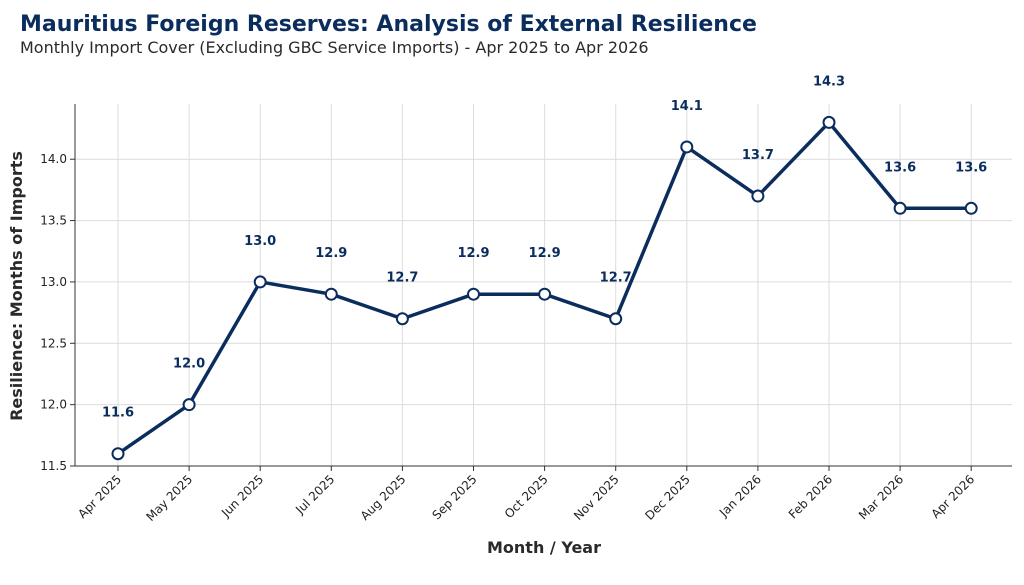  I want to click on x-tick-label: Aug 2025, so click(383, 497).